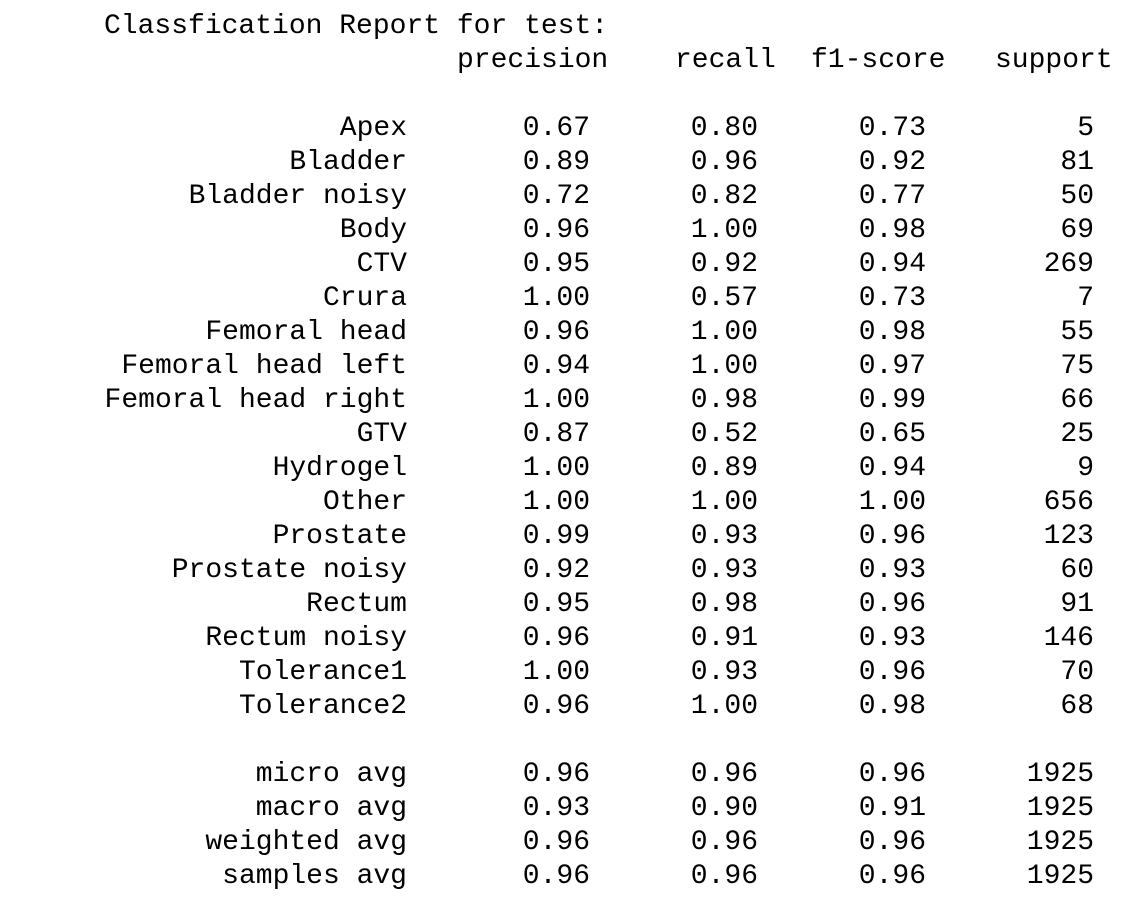  I want to click on header-row: precision recall f1-score support, so click(562, 61).